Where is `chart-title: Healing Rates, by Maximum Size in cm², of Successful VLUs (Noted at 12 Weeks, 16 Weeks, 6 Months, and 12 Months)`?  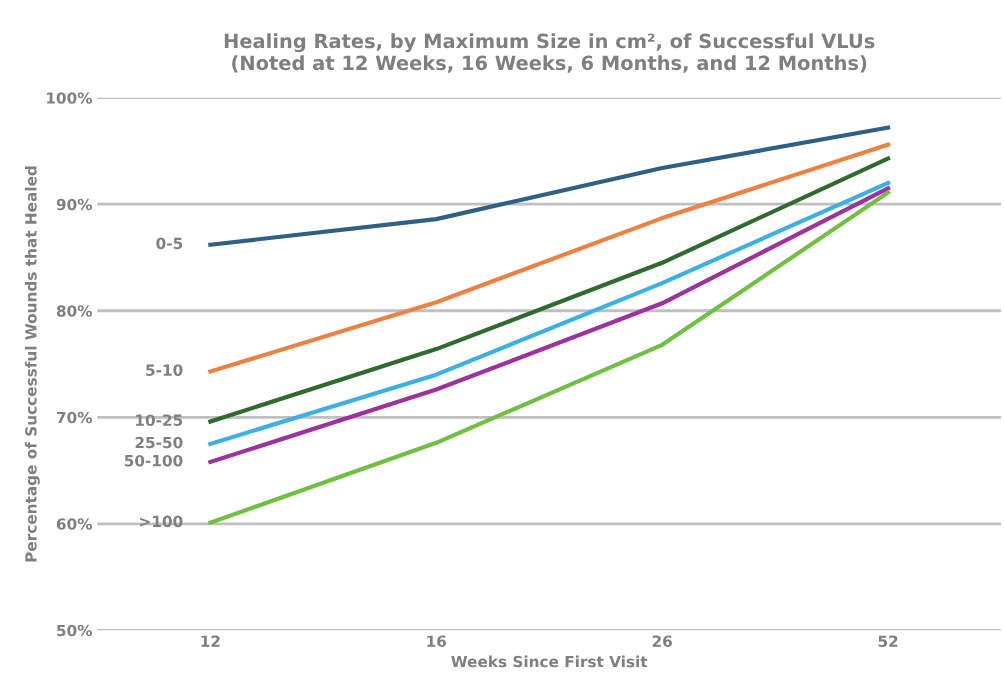 chart-title: Healing Rates, by Maximum Size in cm², of Successful VLUs (Noted at 12 Weeks, 16 Weeks, 6 Months, and 12 Months) is located at coordinates (549, 53).